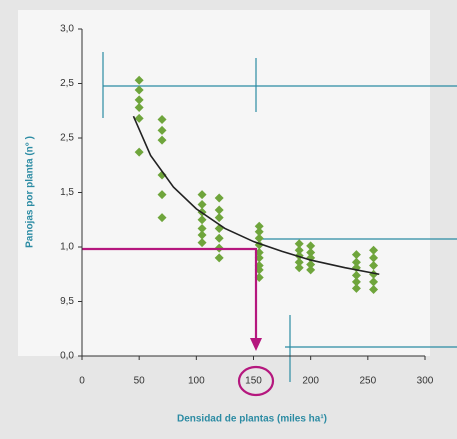  I want to click on highlight-circle, so click(256, 381).